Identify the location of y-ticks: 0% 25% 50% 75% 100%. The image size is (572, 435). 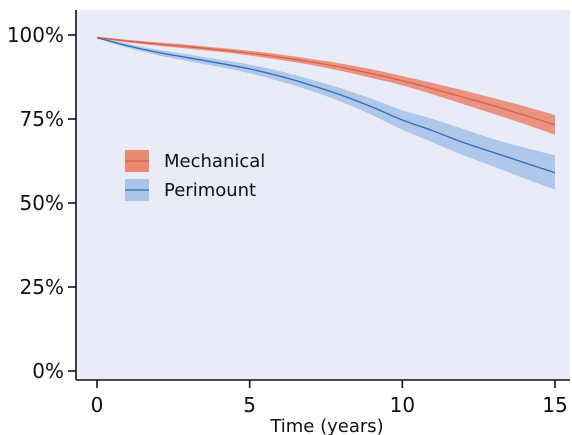
(41, 203).